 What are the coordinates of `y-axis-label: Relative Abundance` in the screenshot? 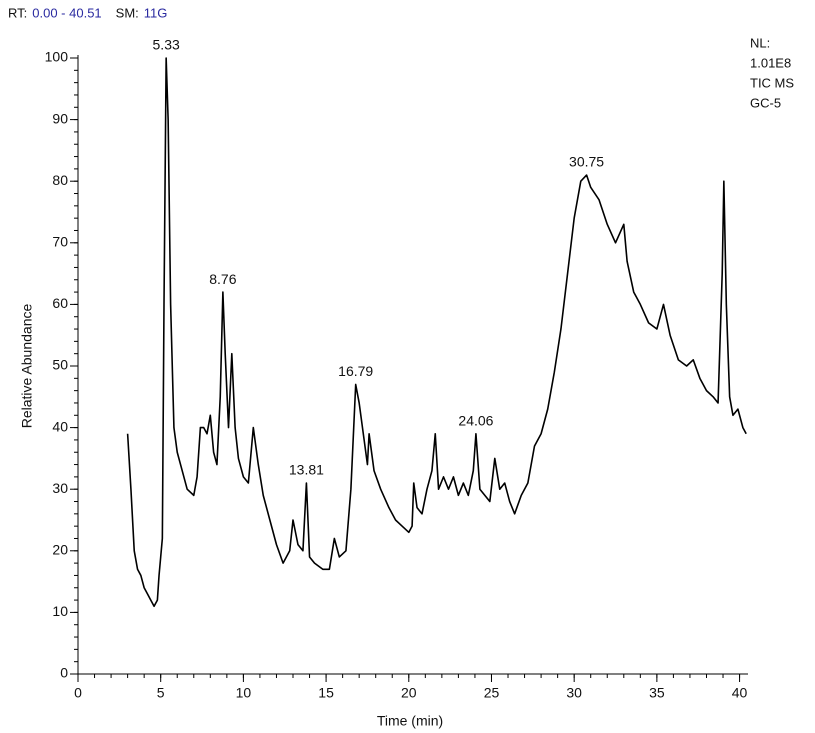 It's located at (27, 366).